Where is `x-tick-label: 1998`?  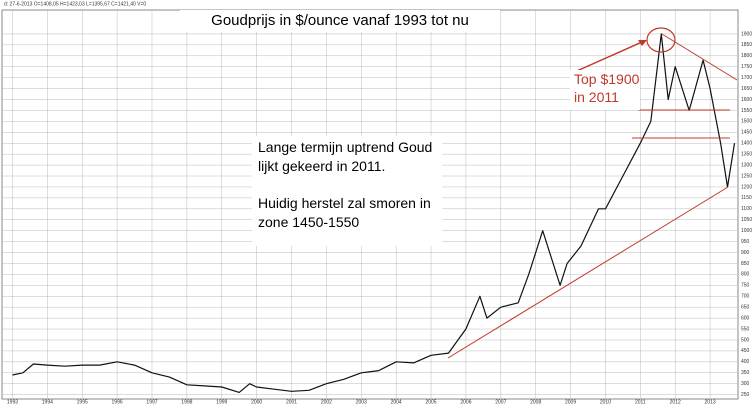 x-tick-label: 1998 is located at coordinates (186, 402).